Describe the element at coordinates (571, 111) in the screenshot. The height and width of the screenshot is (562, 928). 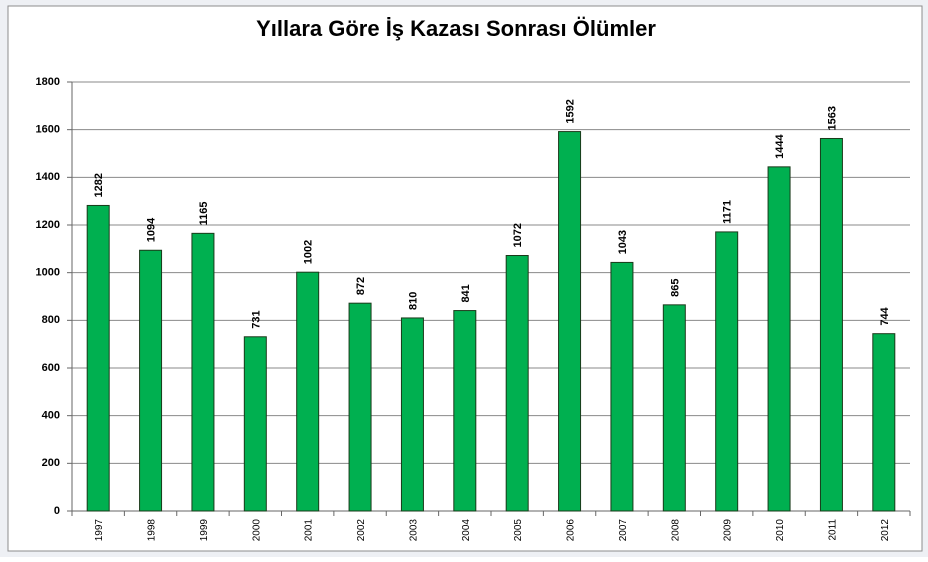
I see `data-label: 1592` at that location.